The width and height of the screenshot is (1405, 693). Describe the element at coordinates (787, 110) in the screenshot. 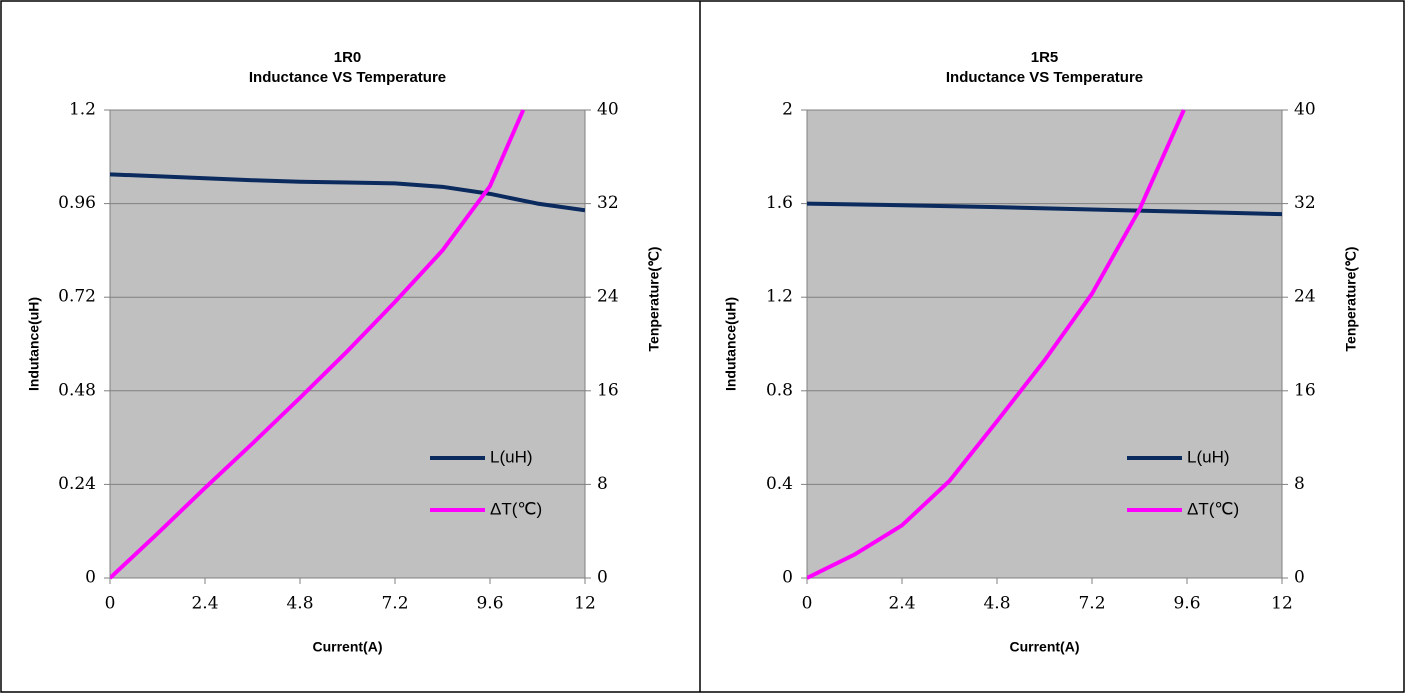

I see `y-tick-label: 2` at that location.